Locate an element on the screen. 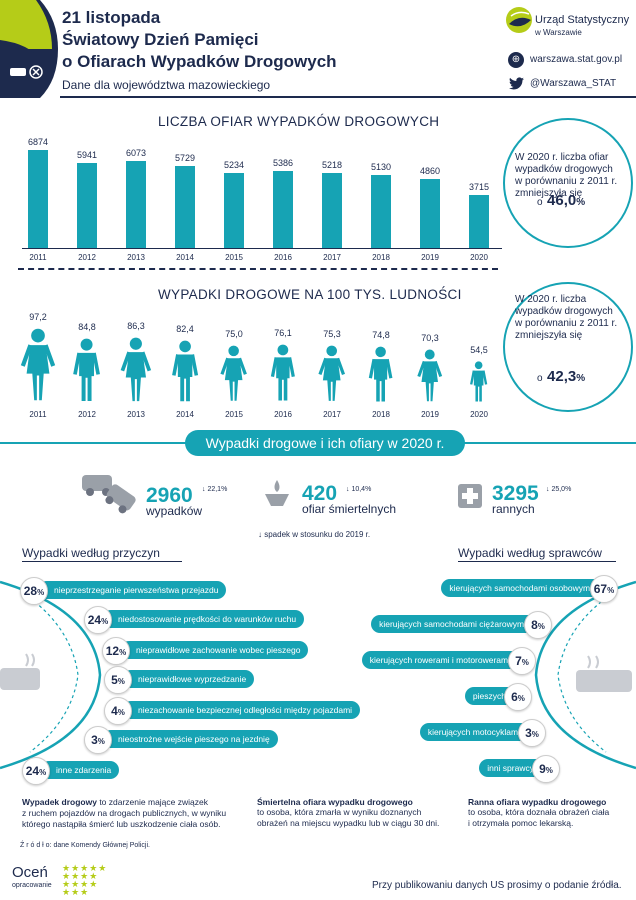 This screenshot has width=636, height=900. stat-injured-label: rannych is located at coordinates (513, 509).